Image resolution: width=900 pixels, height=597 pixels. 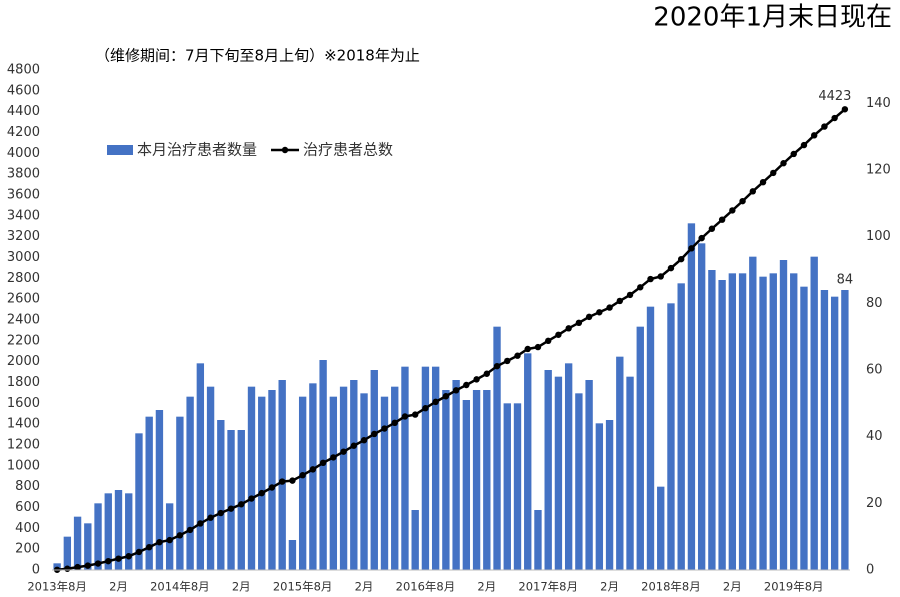 I want to click on y2-tick-label: 80, so click(x=874, y=303).